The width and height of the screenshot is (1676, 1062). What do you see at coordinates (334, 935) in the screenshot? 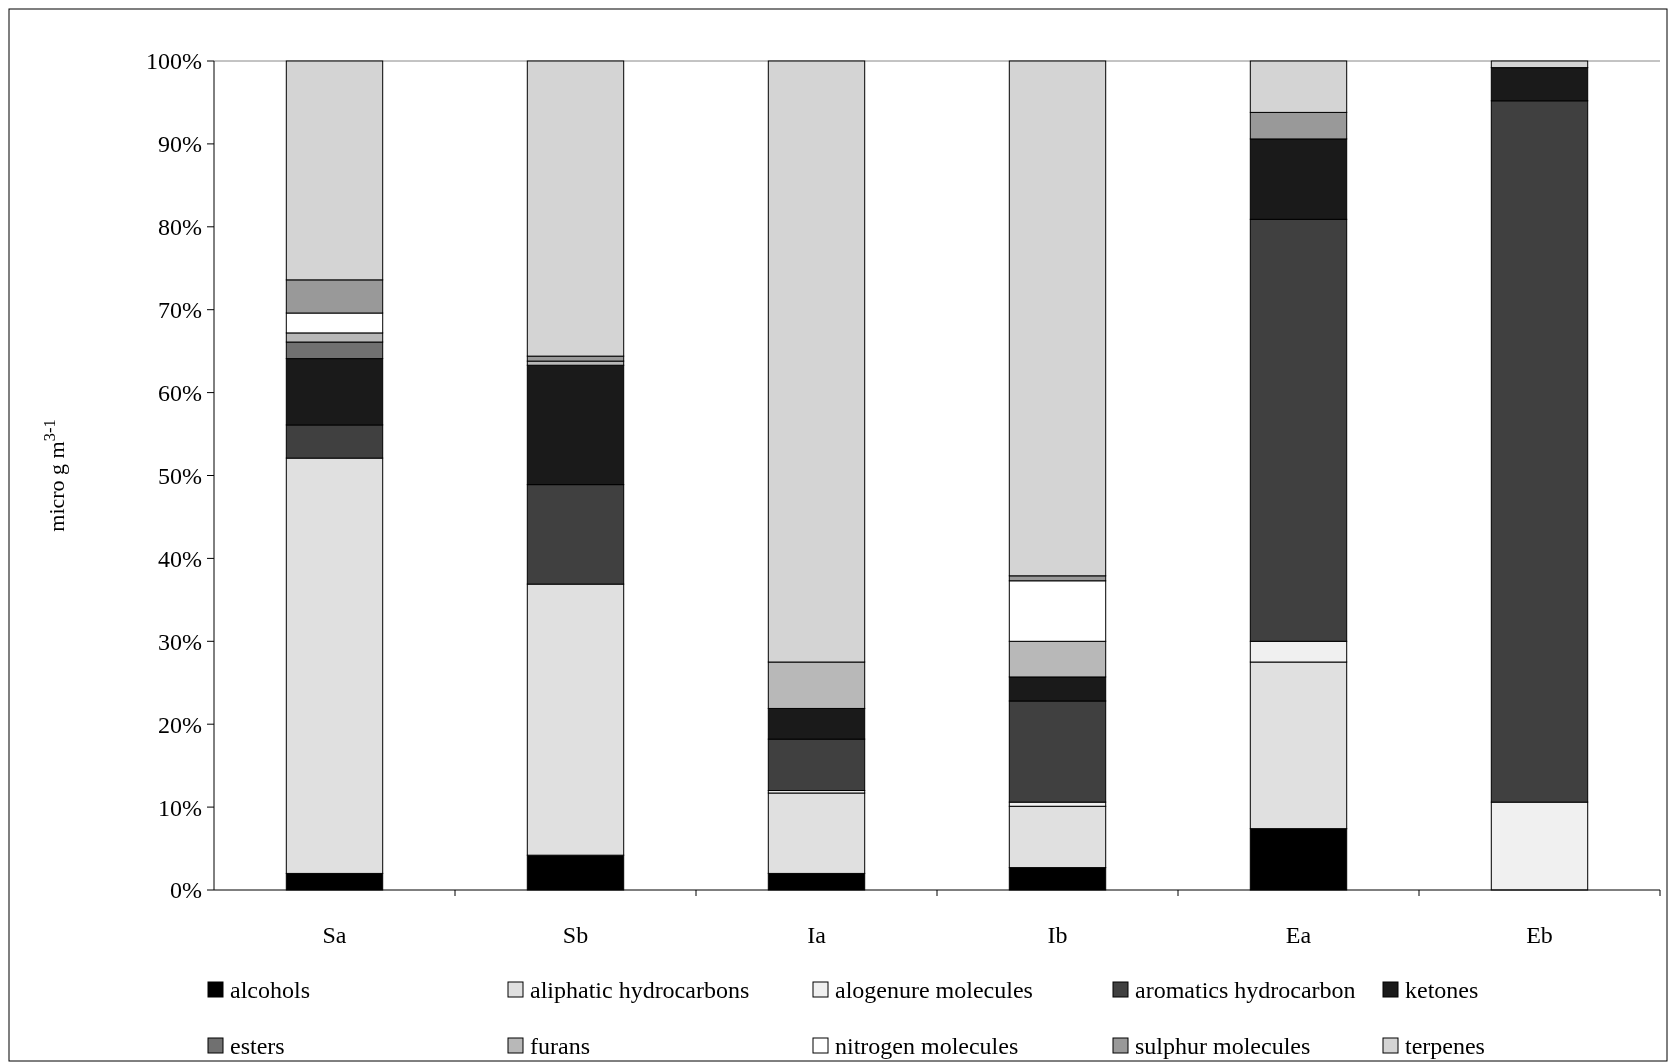
I see `x-tick-label: Sa` at bounding box center [334, 935].